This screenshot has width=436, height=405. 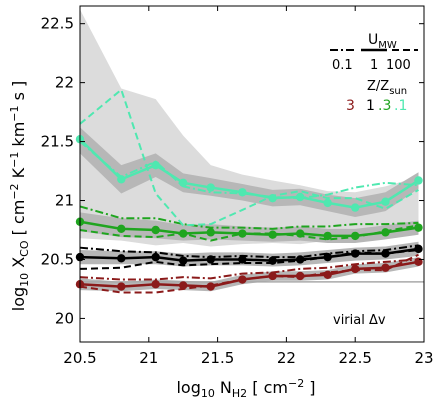 I want to click on legend-z-value-3: 3, so click(x=350, y=106).